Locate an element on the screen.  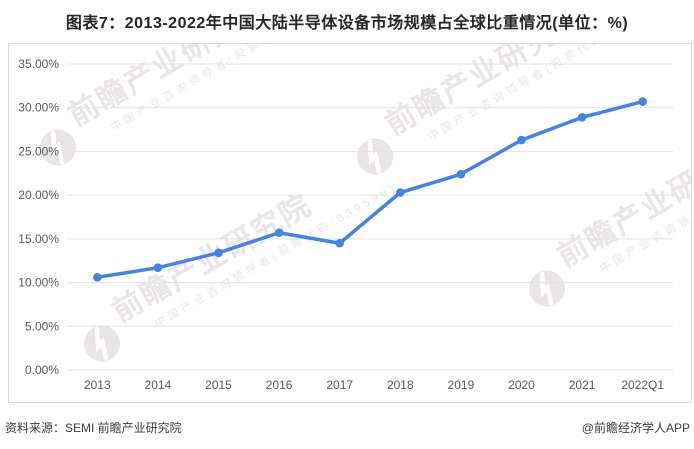
y-axis-tick-label: 15.00% is located at coordinates (38, 239).